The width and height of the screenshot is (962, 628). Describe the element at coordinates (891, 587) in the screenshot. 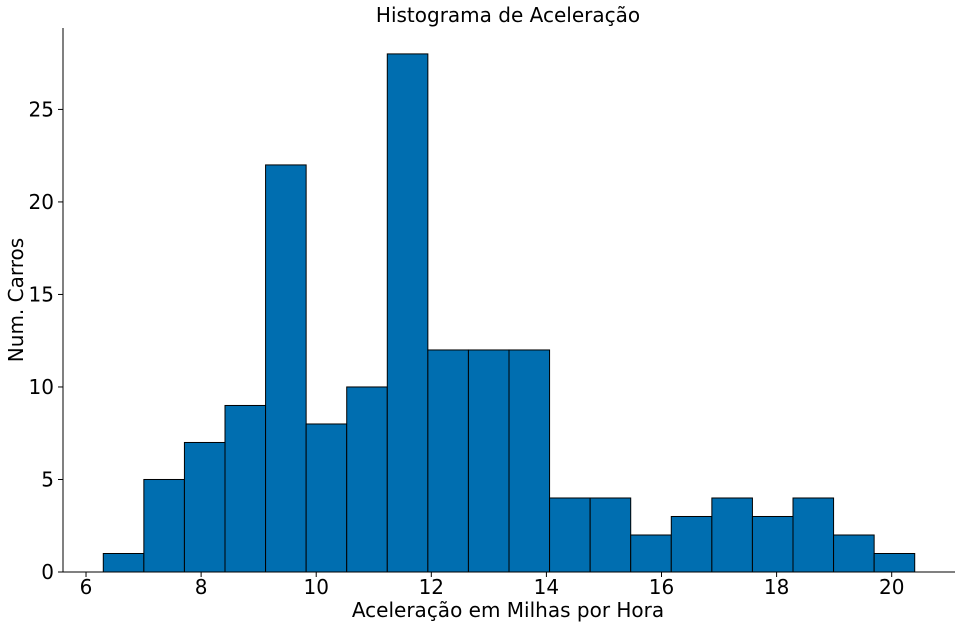

I see `x-tick-label: 20` at that location.